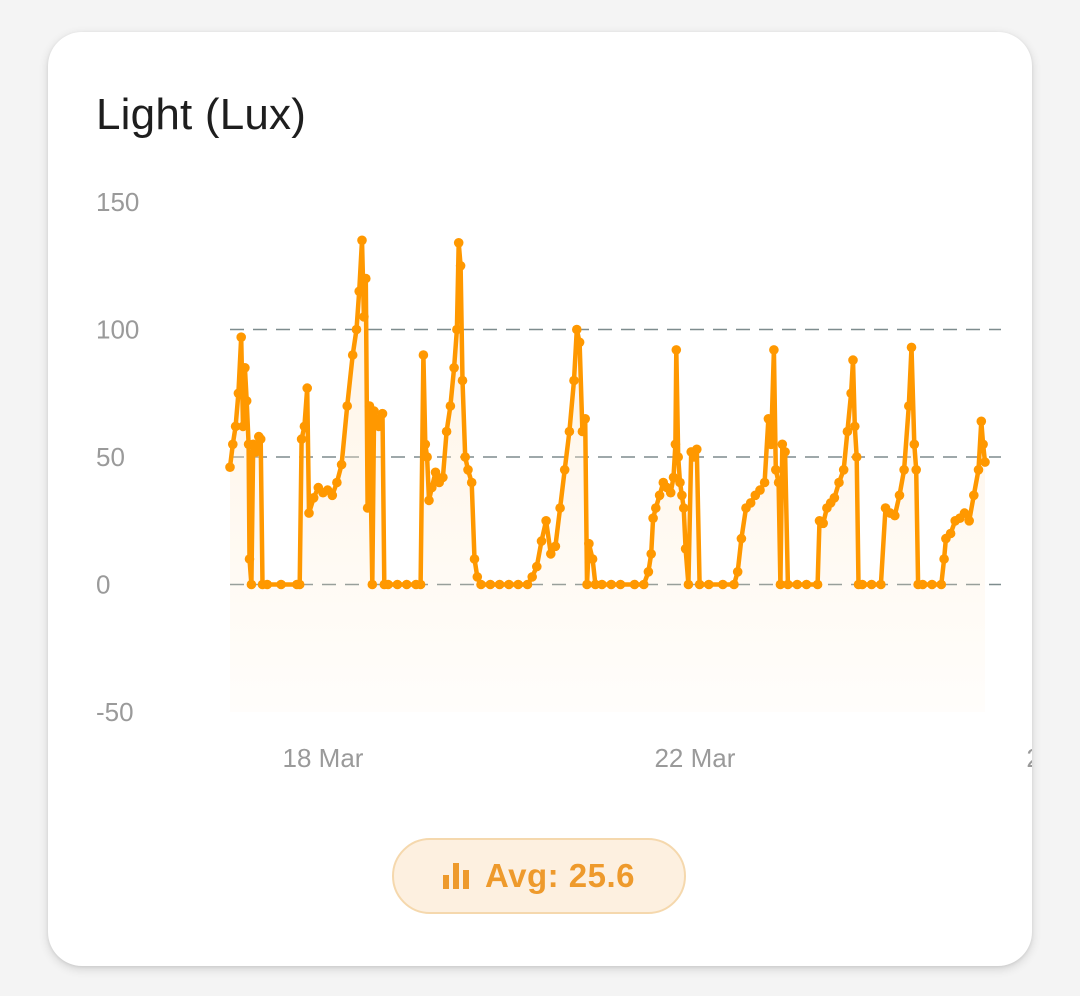 This screenshot has width=1080, height=996. I want to click on y-tick-label: -50, so click(115, 712).